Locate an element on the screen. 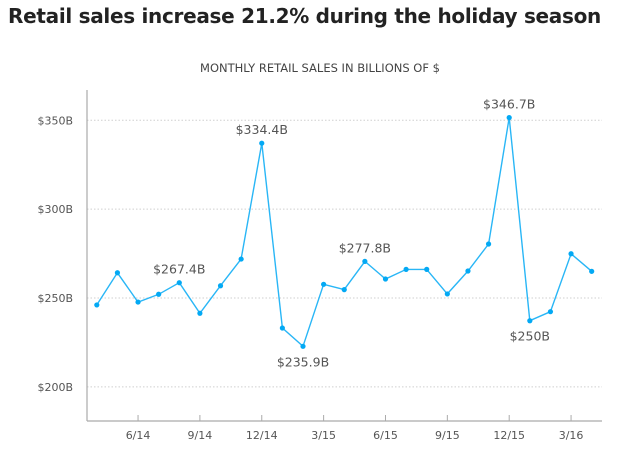 Image resolution: width=626 pixels, height=456 pixels. y-tick-label: $300B is located at coordinates (55, 209).